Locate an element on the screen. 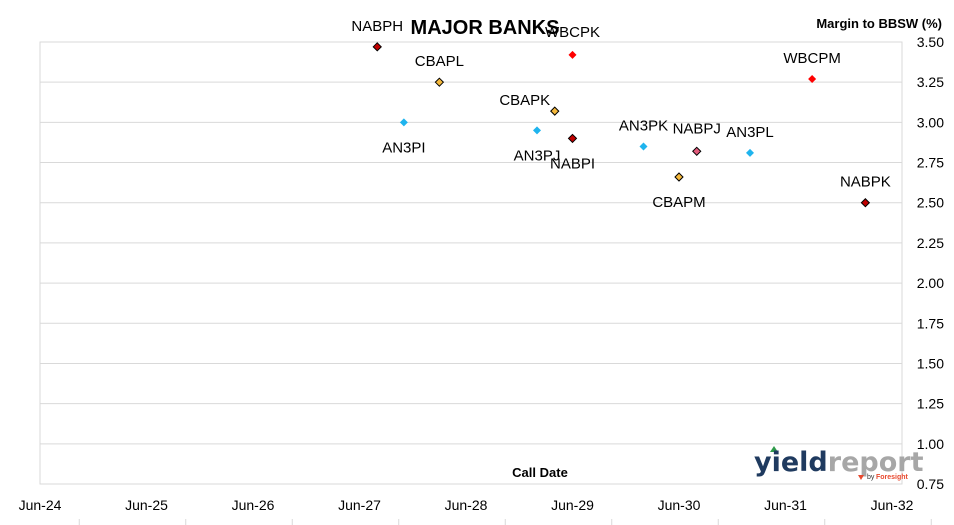 The height and width of the screenshot is (525, 954). data-point-cbapm is located at coordinates (679, 177).